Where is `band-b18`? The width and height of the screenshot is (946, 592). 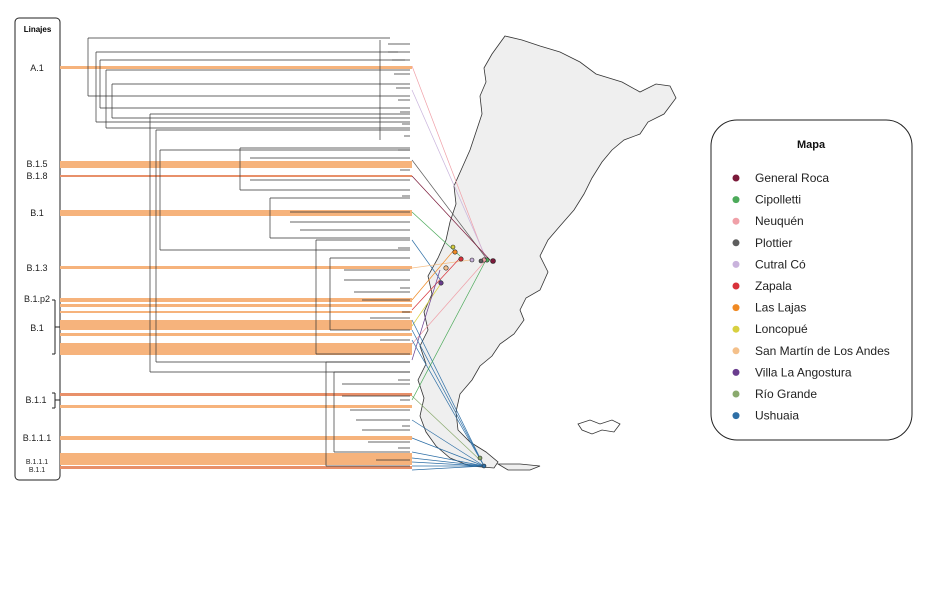
band-b18 is located at coordinates (236, 176).